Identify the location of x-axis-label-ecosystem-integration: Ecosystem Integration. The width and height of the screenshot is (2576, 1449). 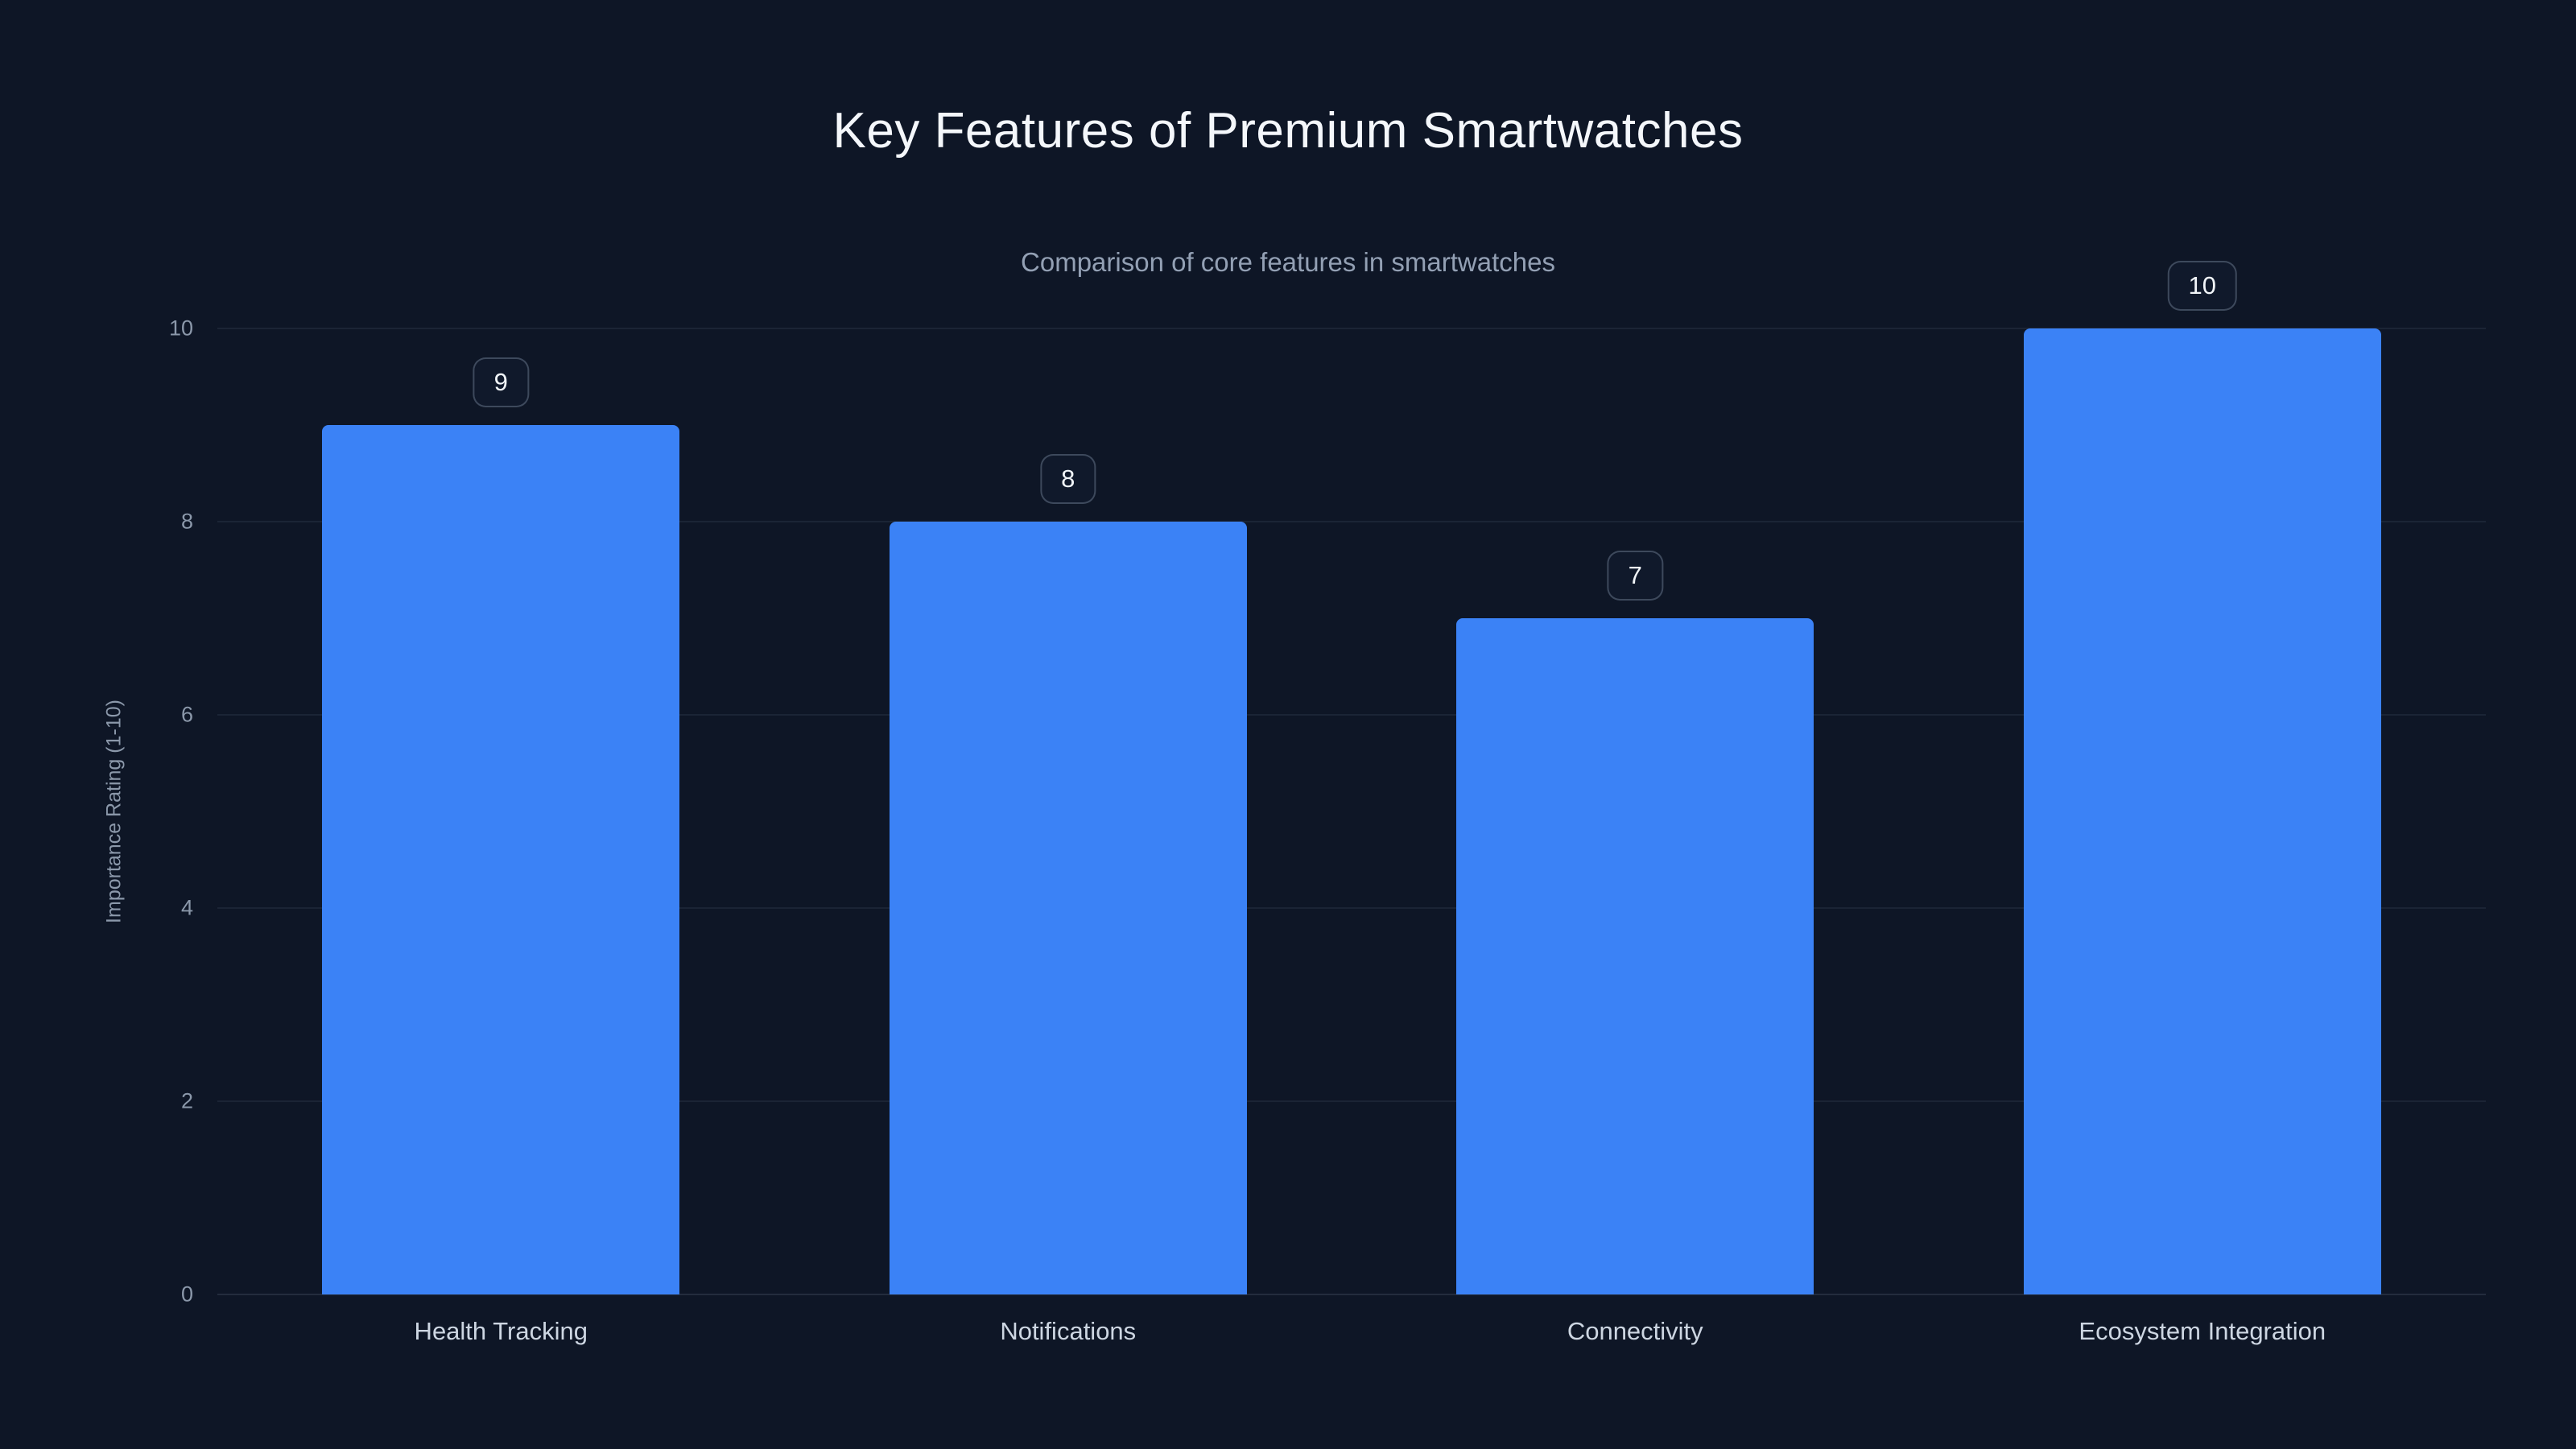
(2202, 1331).